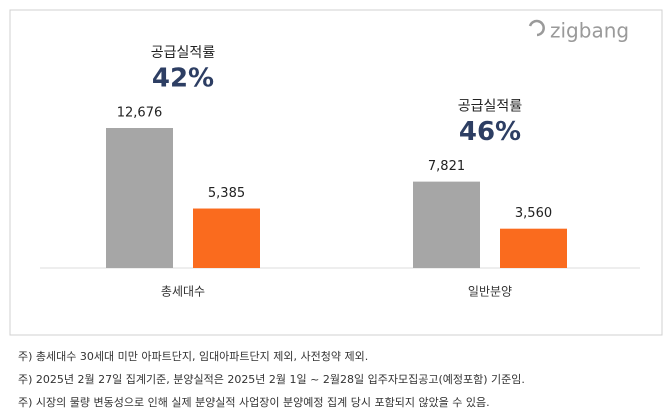 The width and height of the screenshot is (670, 416). What do you see at coordinates (446, 166) in the screenshot?
I see `value-label: 7,821` at bounding box center [446, 166].